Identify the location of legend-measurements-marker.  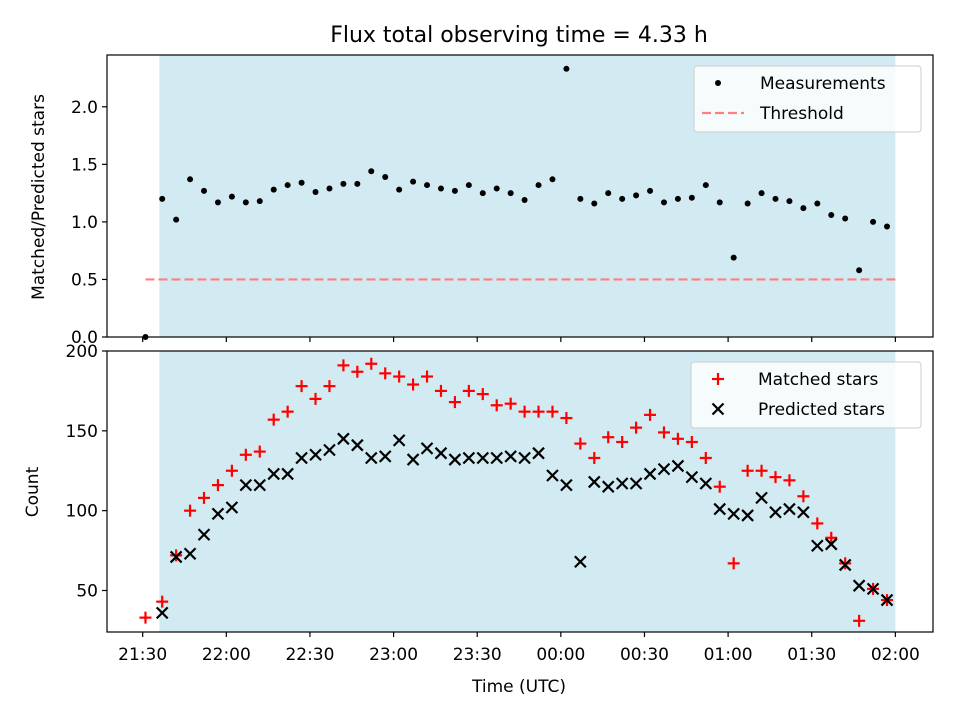
(718, 83).